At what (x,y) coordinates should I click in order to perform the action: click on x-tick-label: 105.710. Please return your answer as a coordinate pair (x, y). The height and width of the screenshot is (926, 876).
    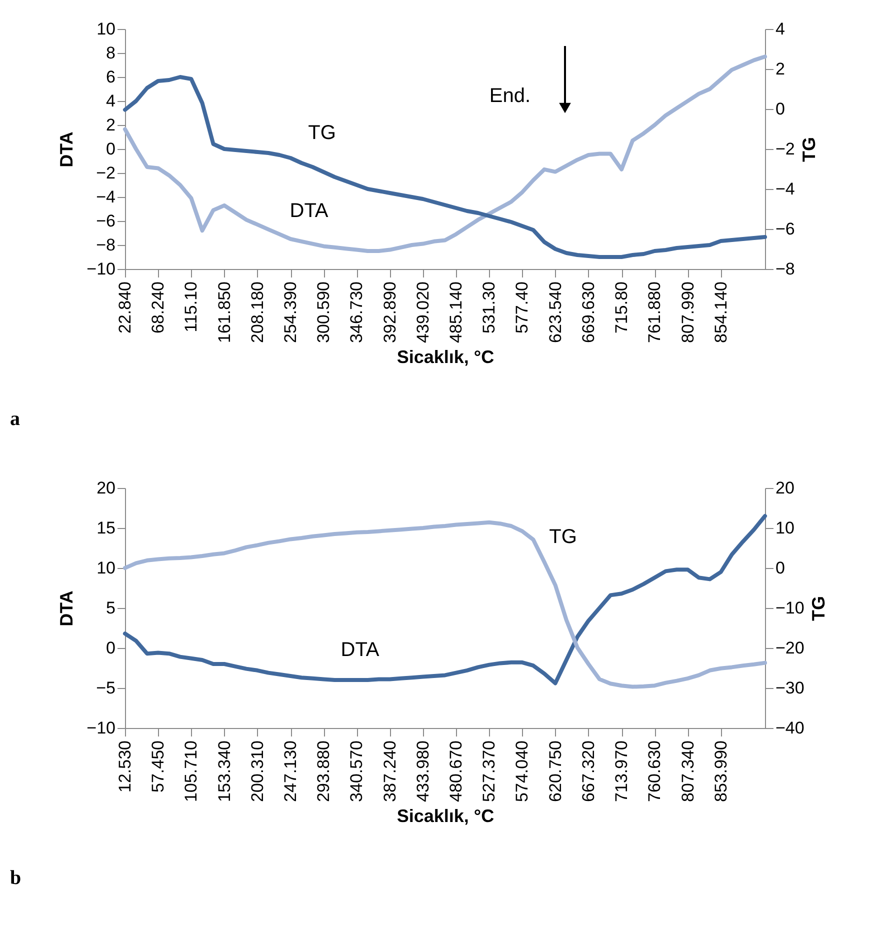
    Looking at the image, I should click on (191, 771).